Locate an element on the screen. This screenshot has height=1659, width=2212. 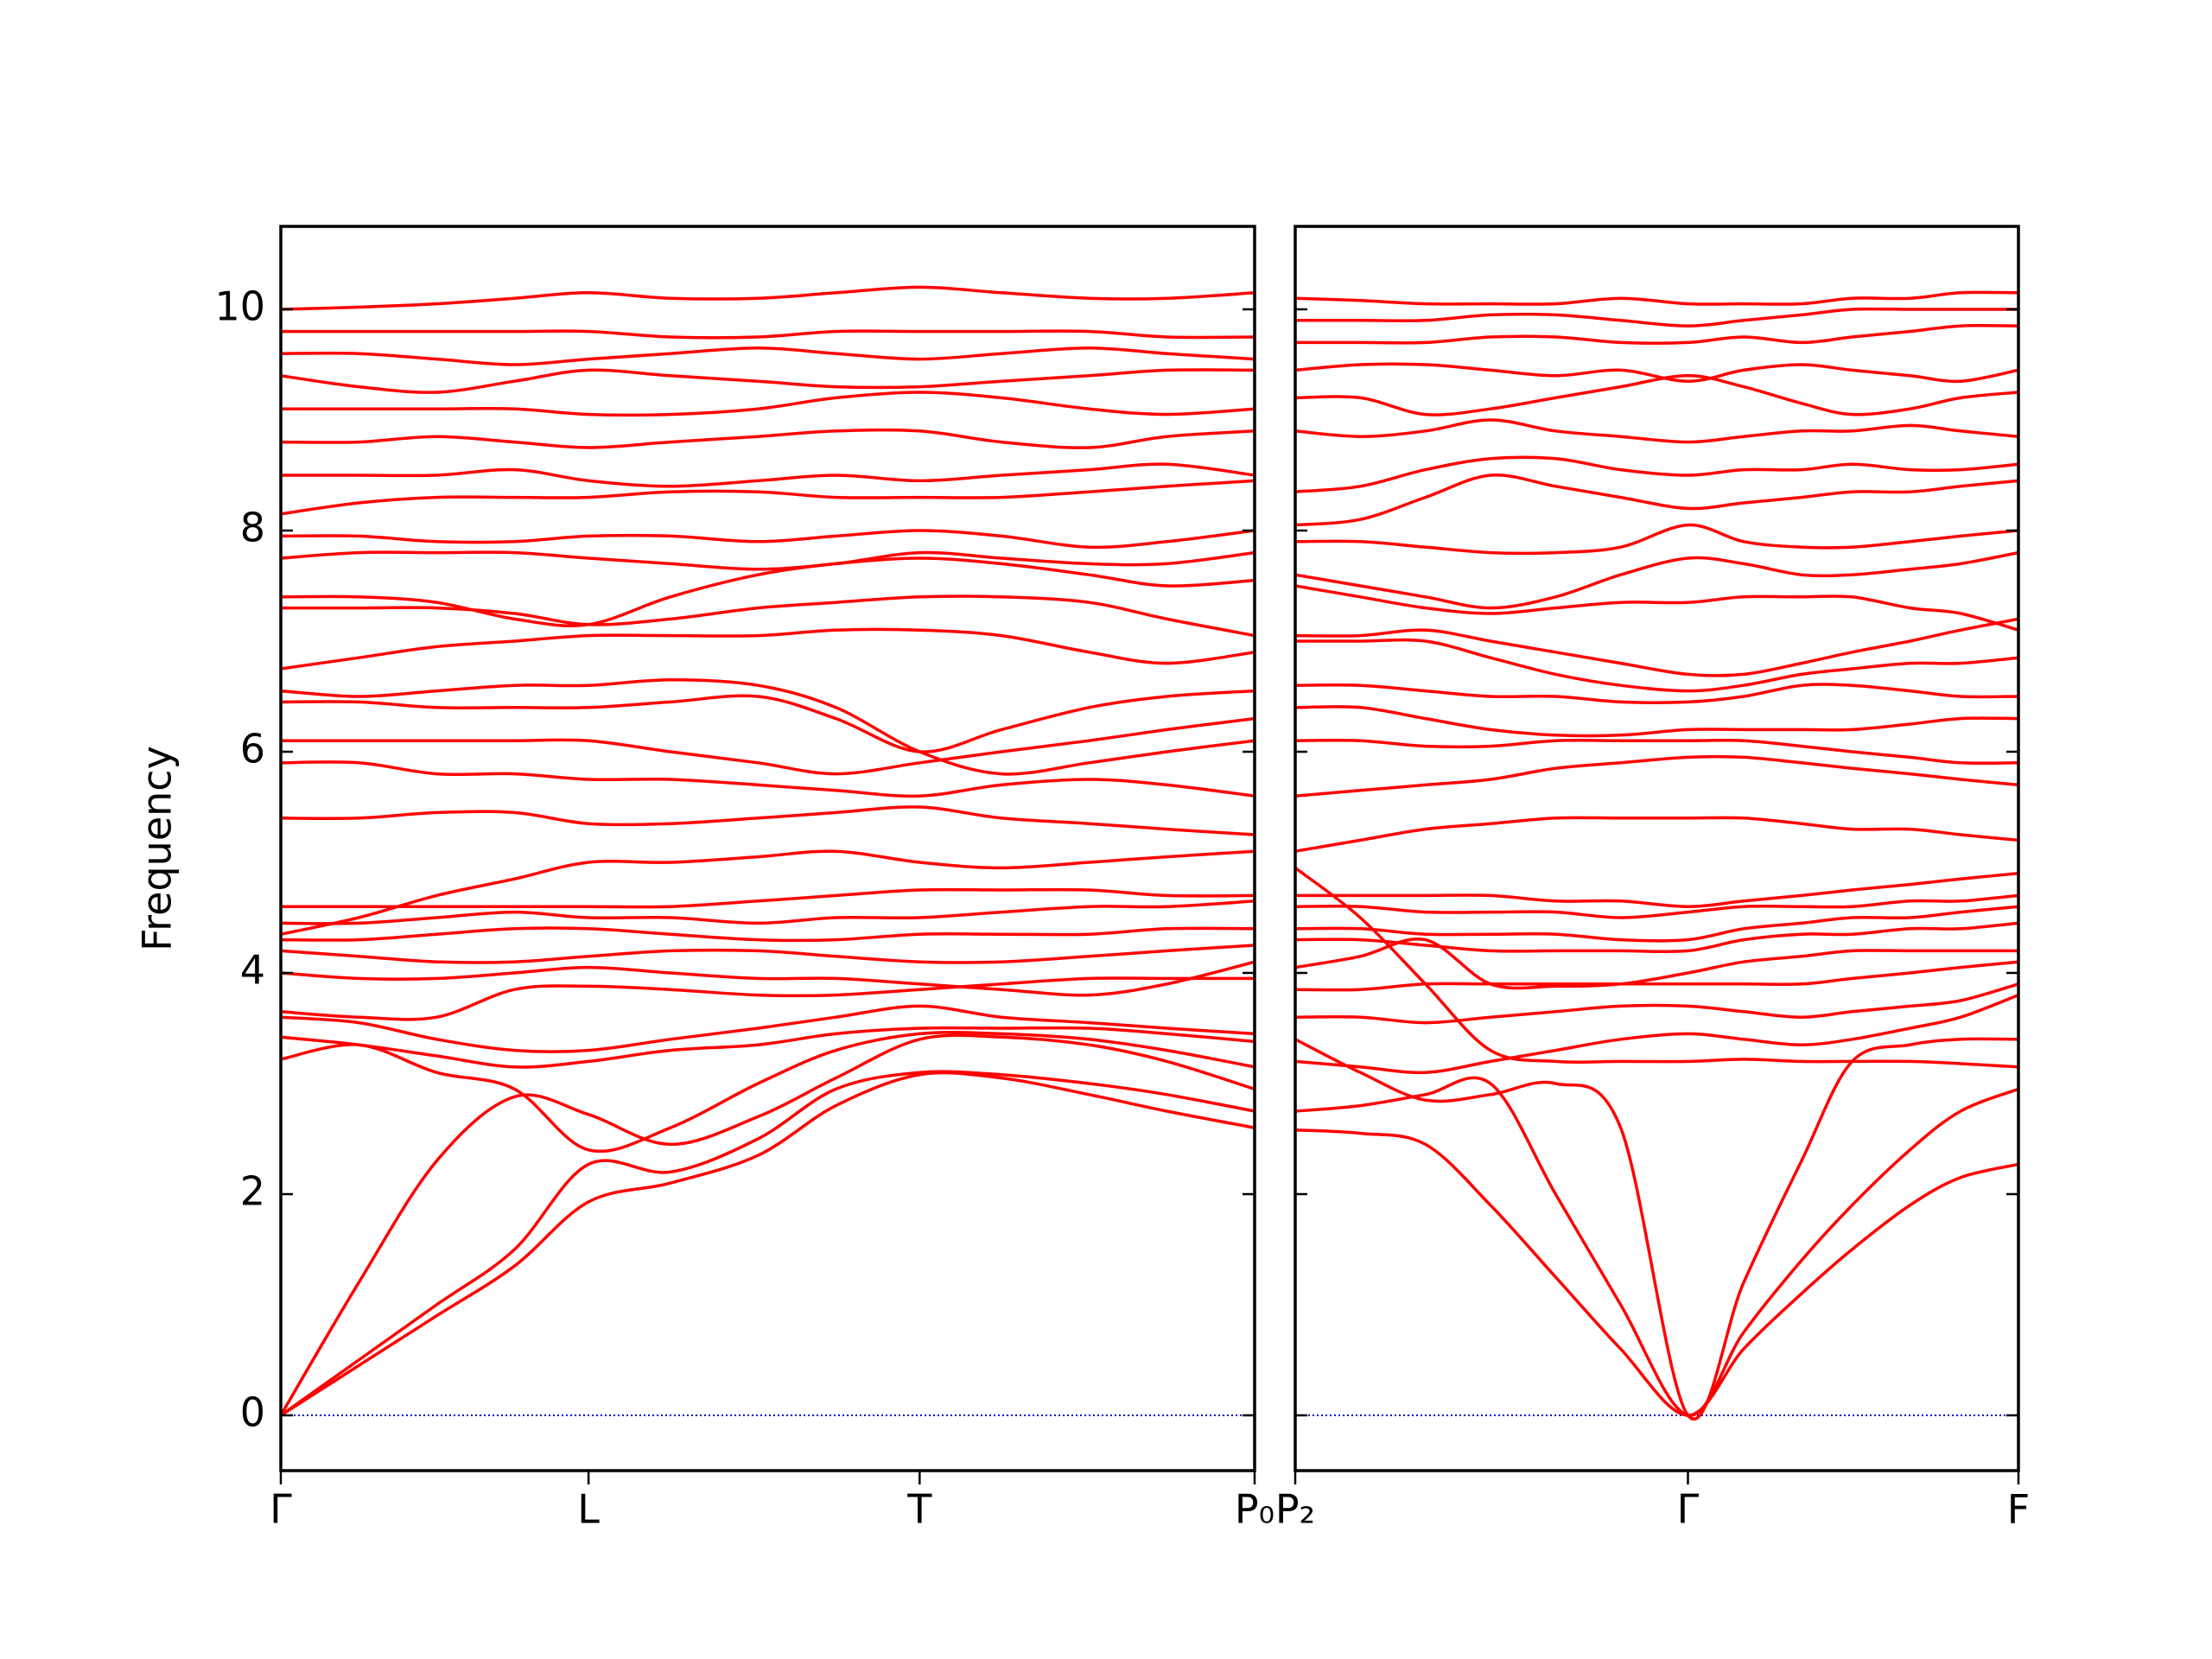
y-tick-label: 4 is located at coordinates (252, 970).